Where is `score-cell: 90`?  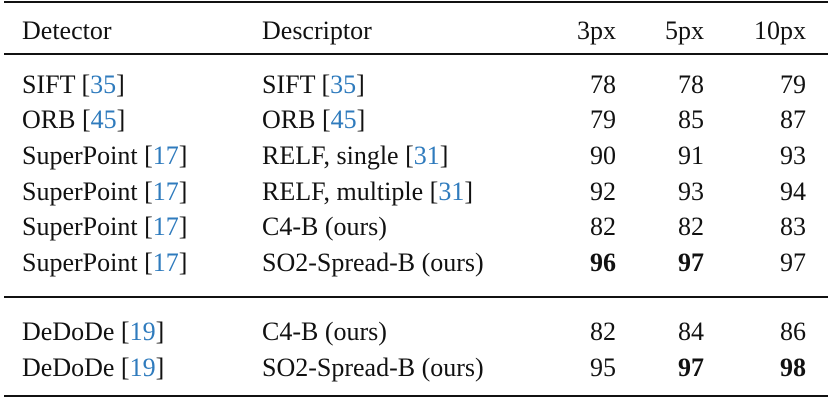 score-cell: 90 is located at coordinates (603, 155).